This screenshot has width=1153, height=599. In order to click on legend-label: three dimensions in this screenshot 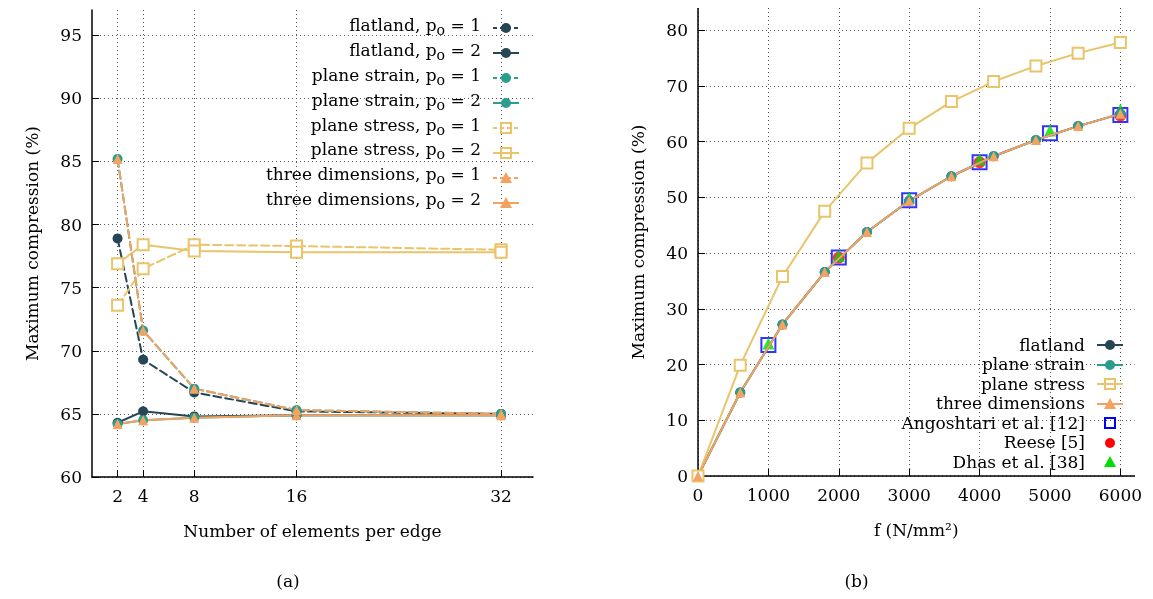, I will do `click(1010, 403)`.